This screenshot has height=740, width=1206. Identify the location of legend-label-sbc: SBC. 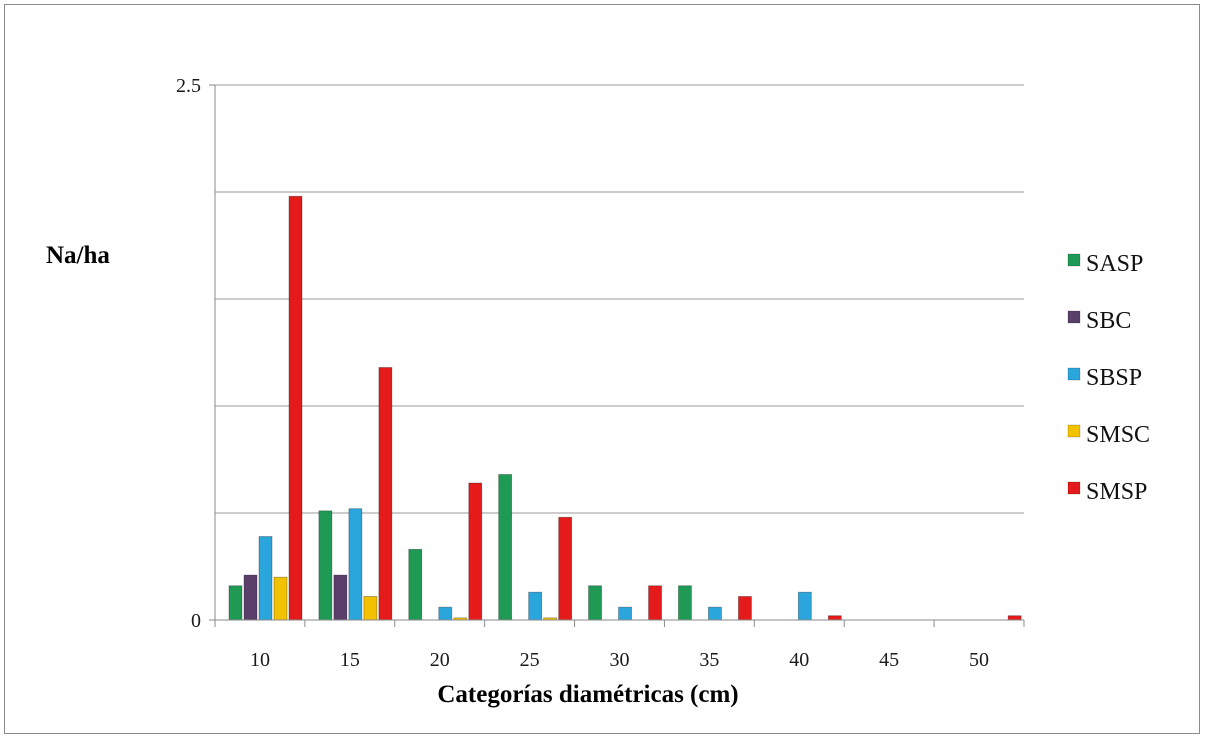
(1108, 321).